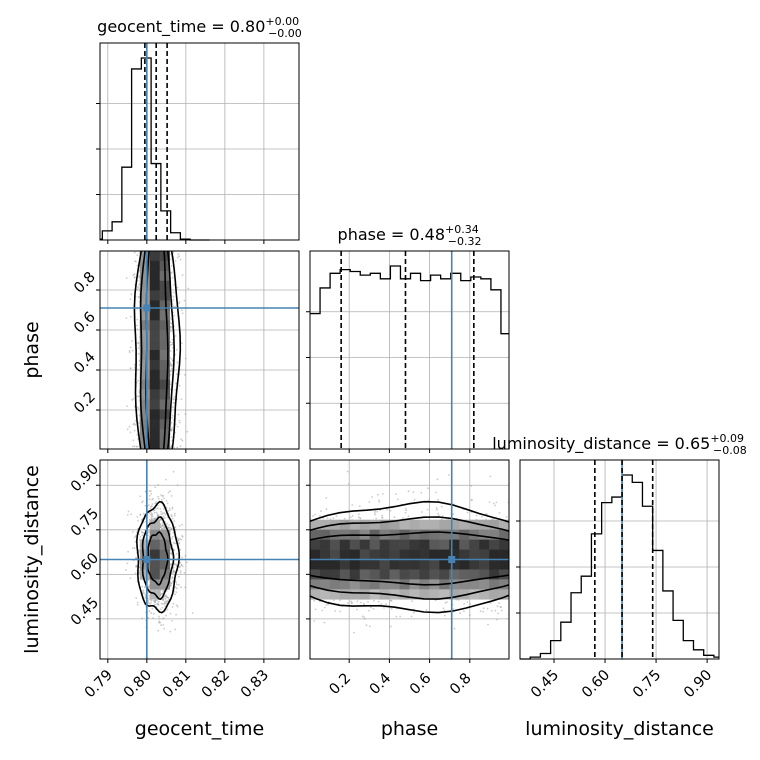 The image size is (760, 760). Describe the element at coordinates (199, 559) in the screenshot. I see `panel-frame` at that location.